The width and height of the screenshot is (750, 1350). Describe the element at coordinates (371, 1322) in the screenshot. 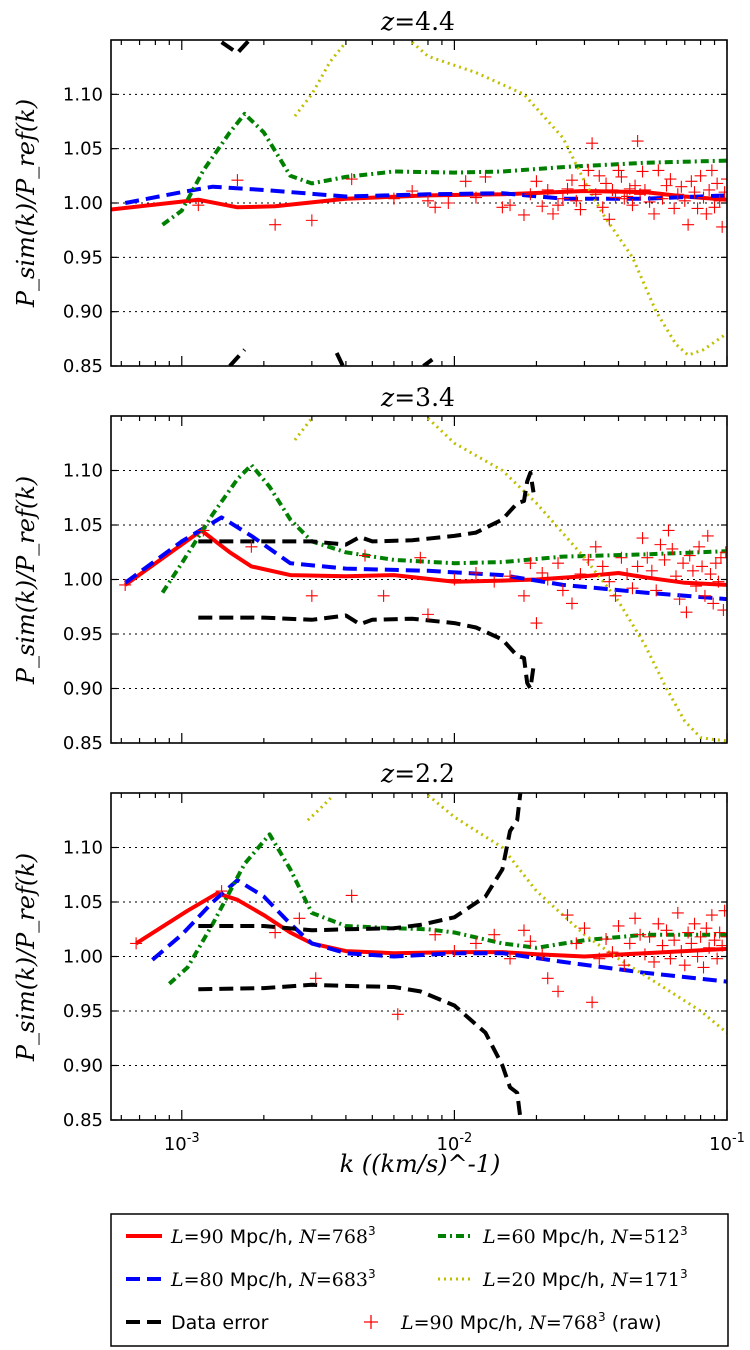

I see `legend-marker` at that location.